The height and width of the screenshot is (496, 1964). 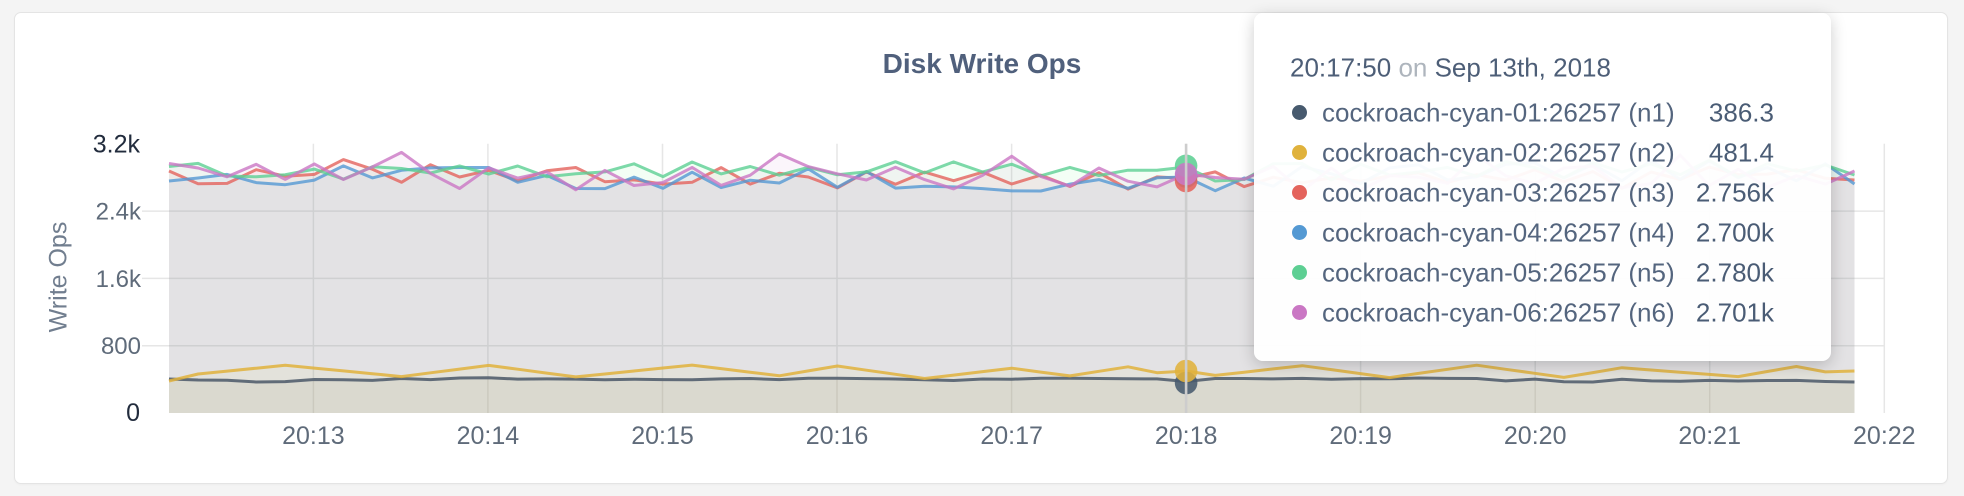 What do you see at coordinates (1709, 436) in the screenshot?
I see `svg-text: 20:21` at bounding box center [1709, 436].